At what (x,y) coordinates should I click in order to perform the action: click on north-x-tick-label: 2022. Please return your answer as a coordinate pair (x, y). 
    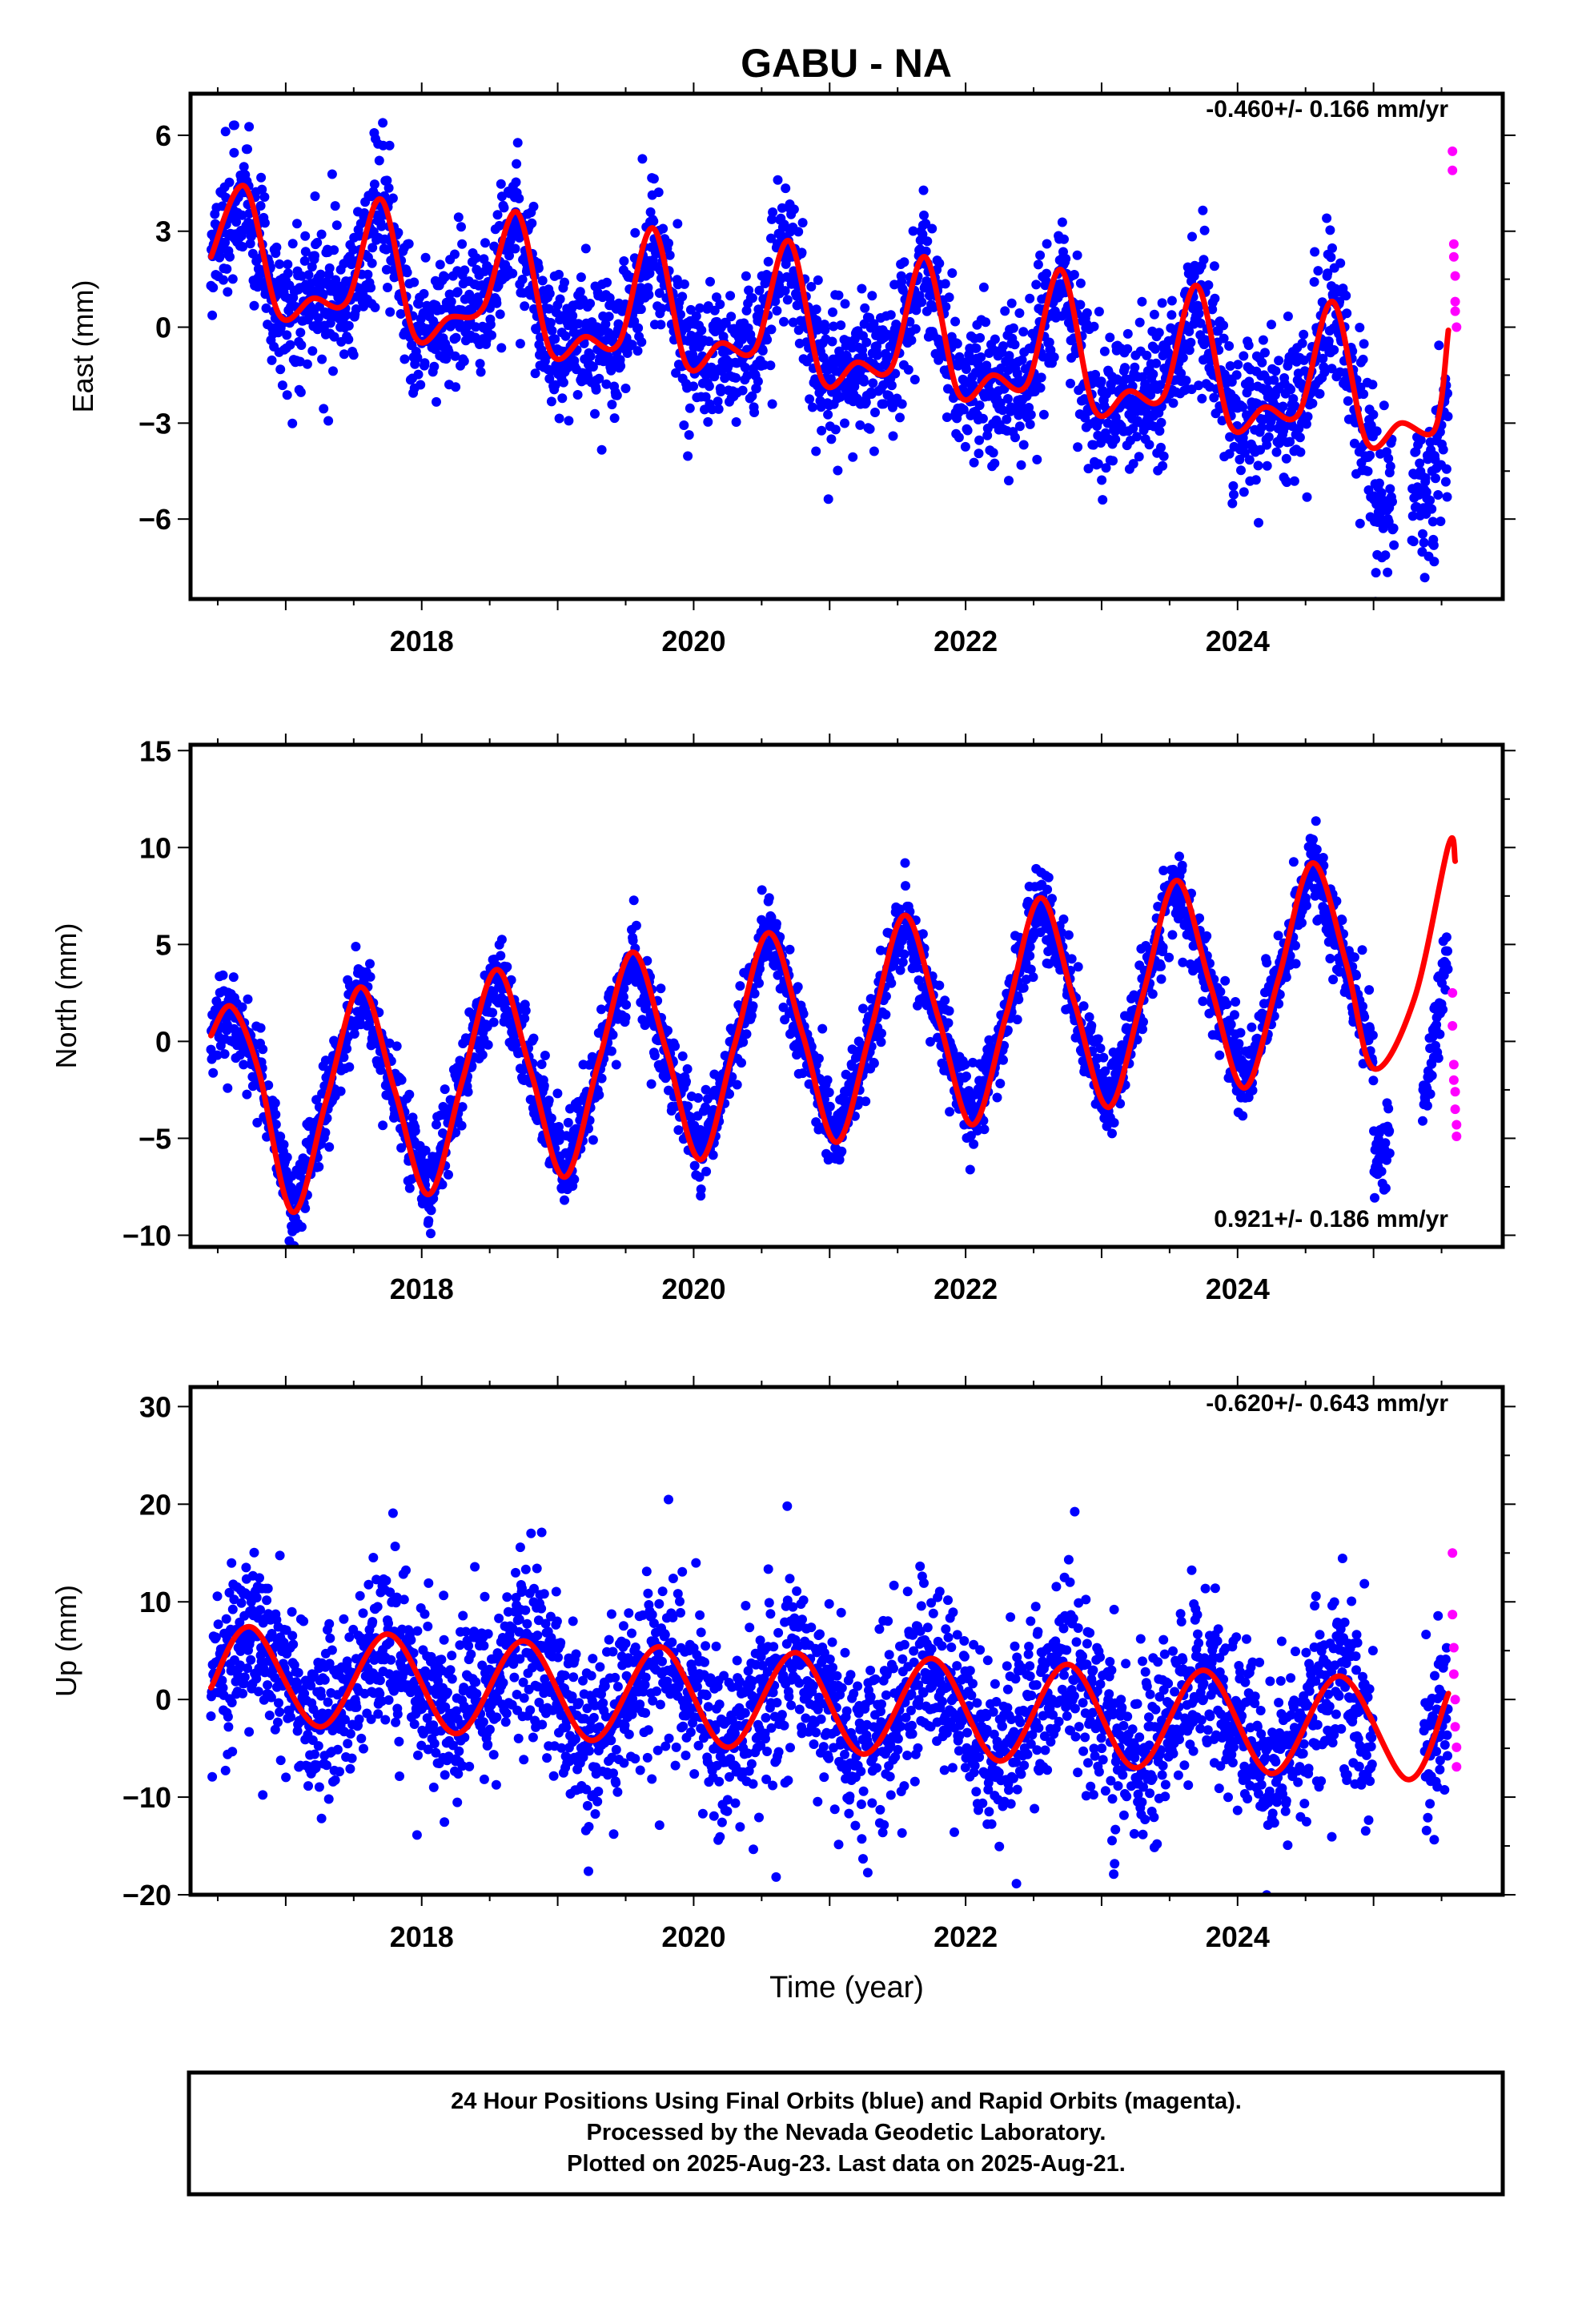
    Looking at the image, I should click on (966, 1289).